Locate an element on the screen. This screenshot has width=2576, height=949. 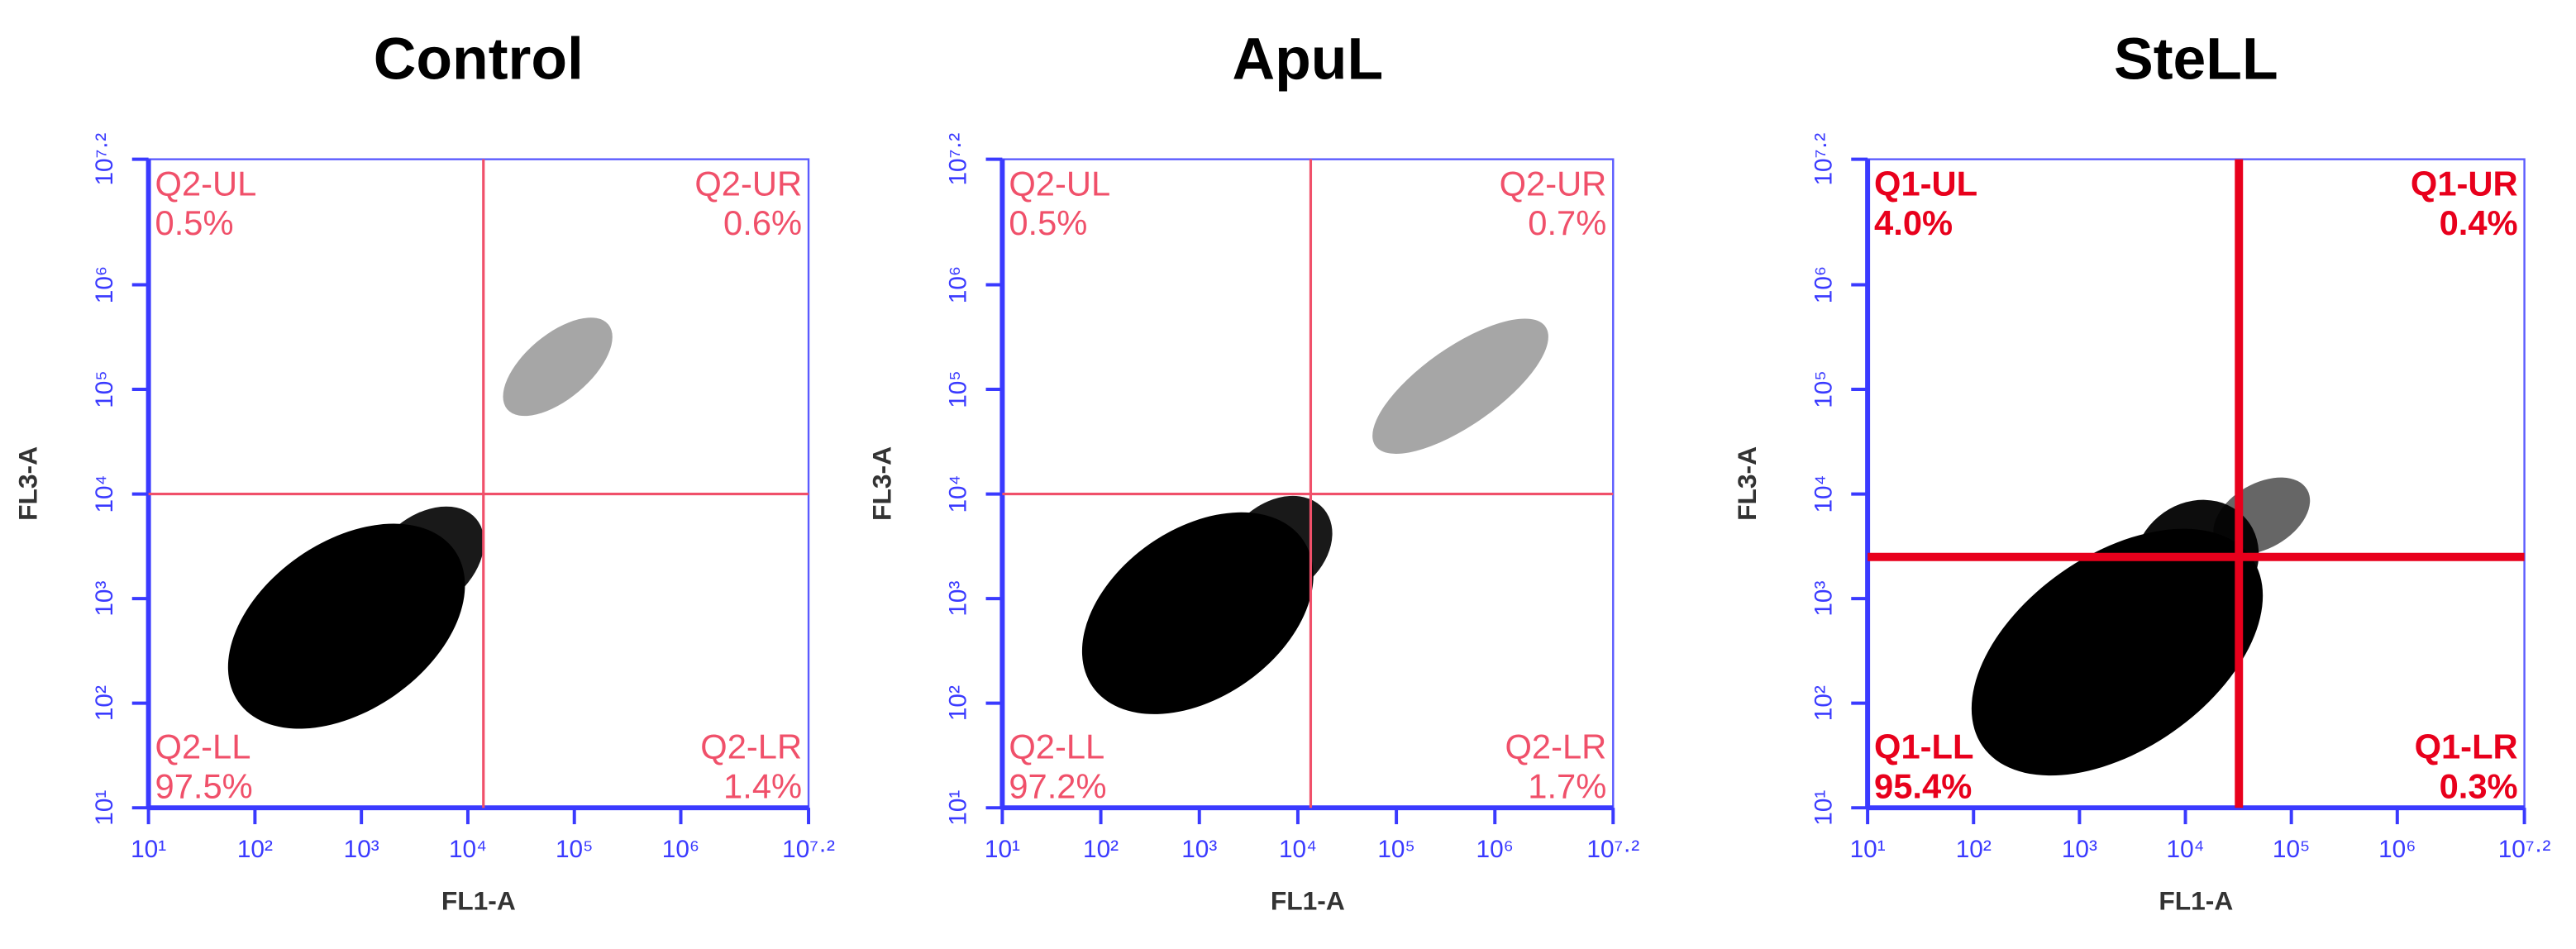
quadrant-percent: 97.2% is located at coordinates (1057, 786).